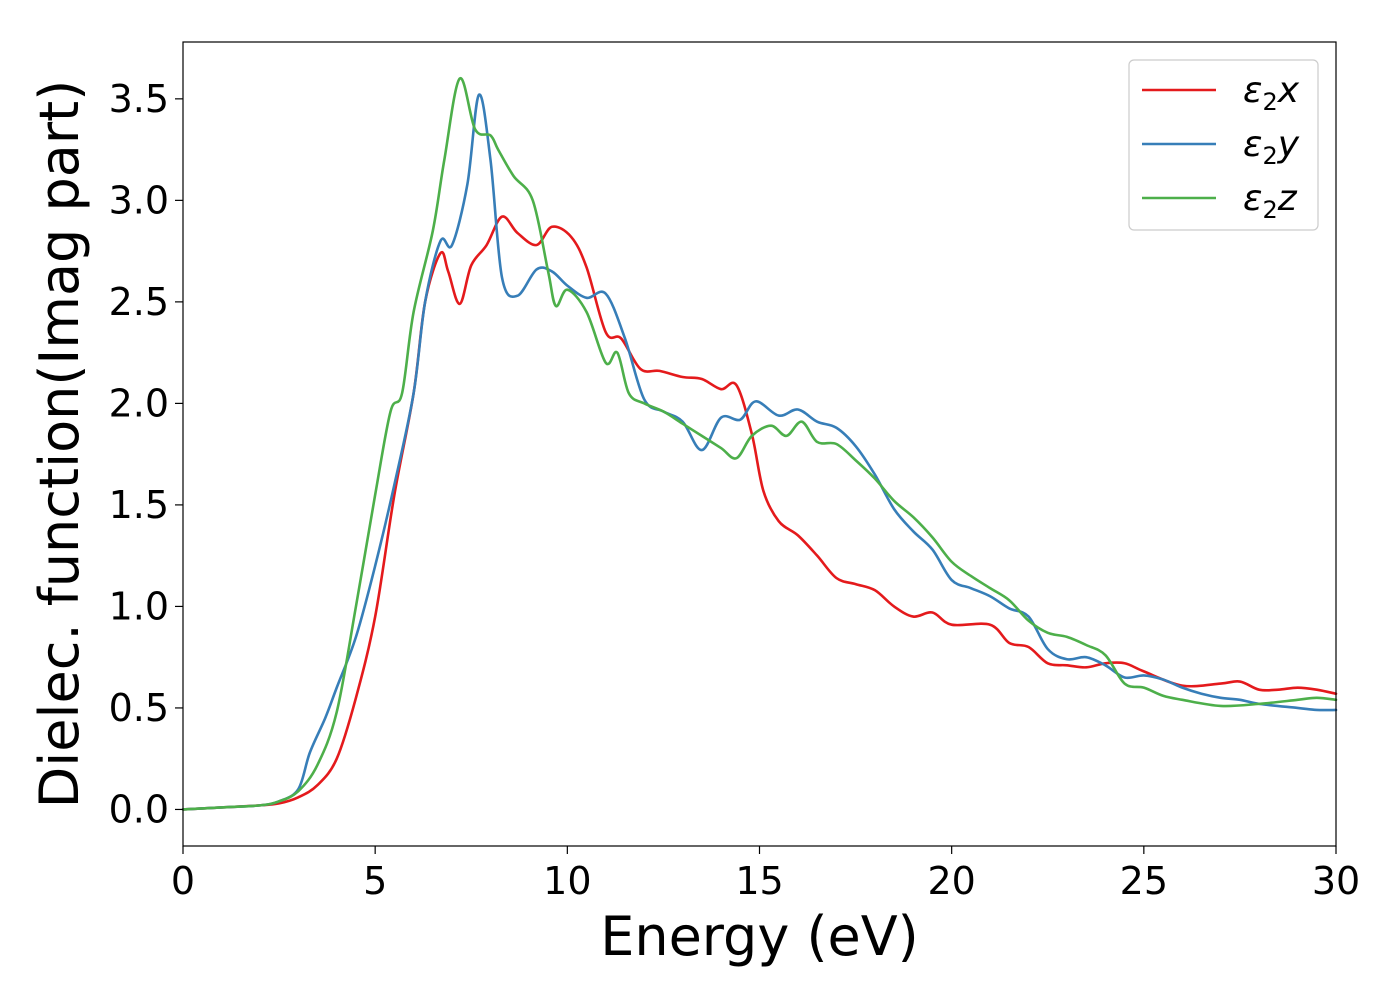 Image resolution: width=1400 pixels, height=1000 pixels. Describe the element at coordinates (1270, 201) in the screenshot. I see `legend-label-z: ε2z` at that location.